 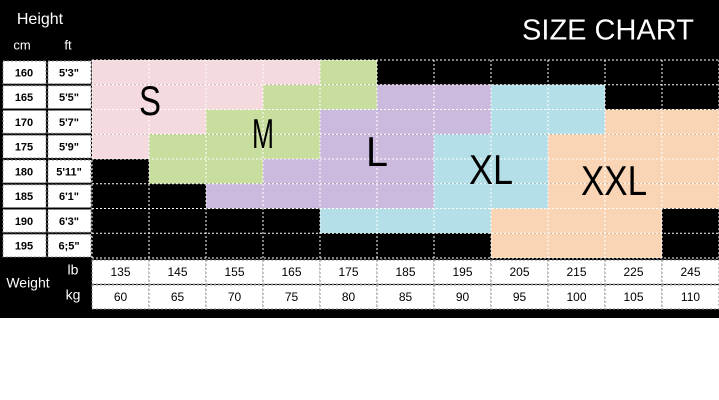 I want to click on size-label: XL, so click(x=491, y=169).